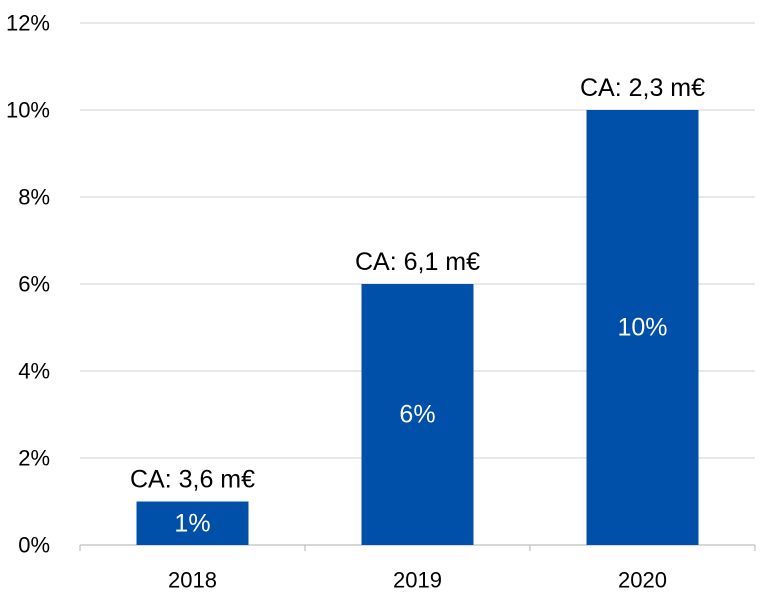 The height and width of the screenshot is (605, 769). What do you see at coordinates (417, 262) in the screenshot?
I see `bar-annotation-label: CA: 6,1 m€` at bounding box center [417, 262].